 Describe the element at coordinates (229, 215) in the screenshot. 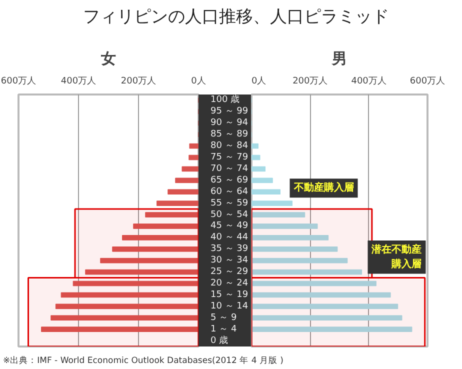

I see `y-tick-label: 50 ～ 54` at that location.